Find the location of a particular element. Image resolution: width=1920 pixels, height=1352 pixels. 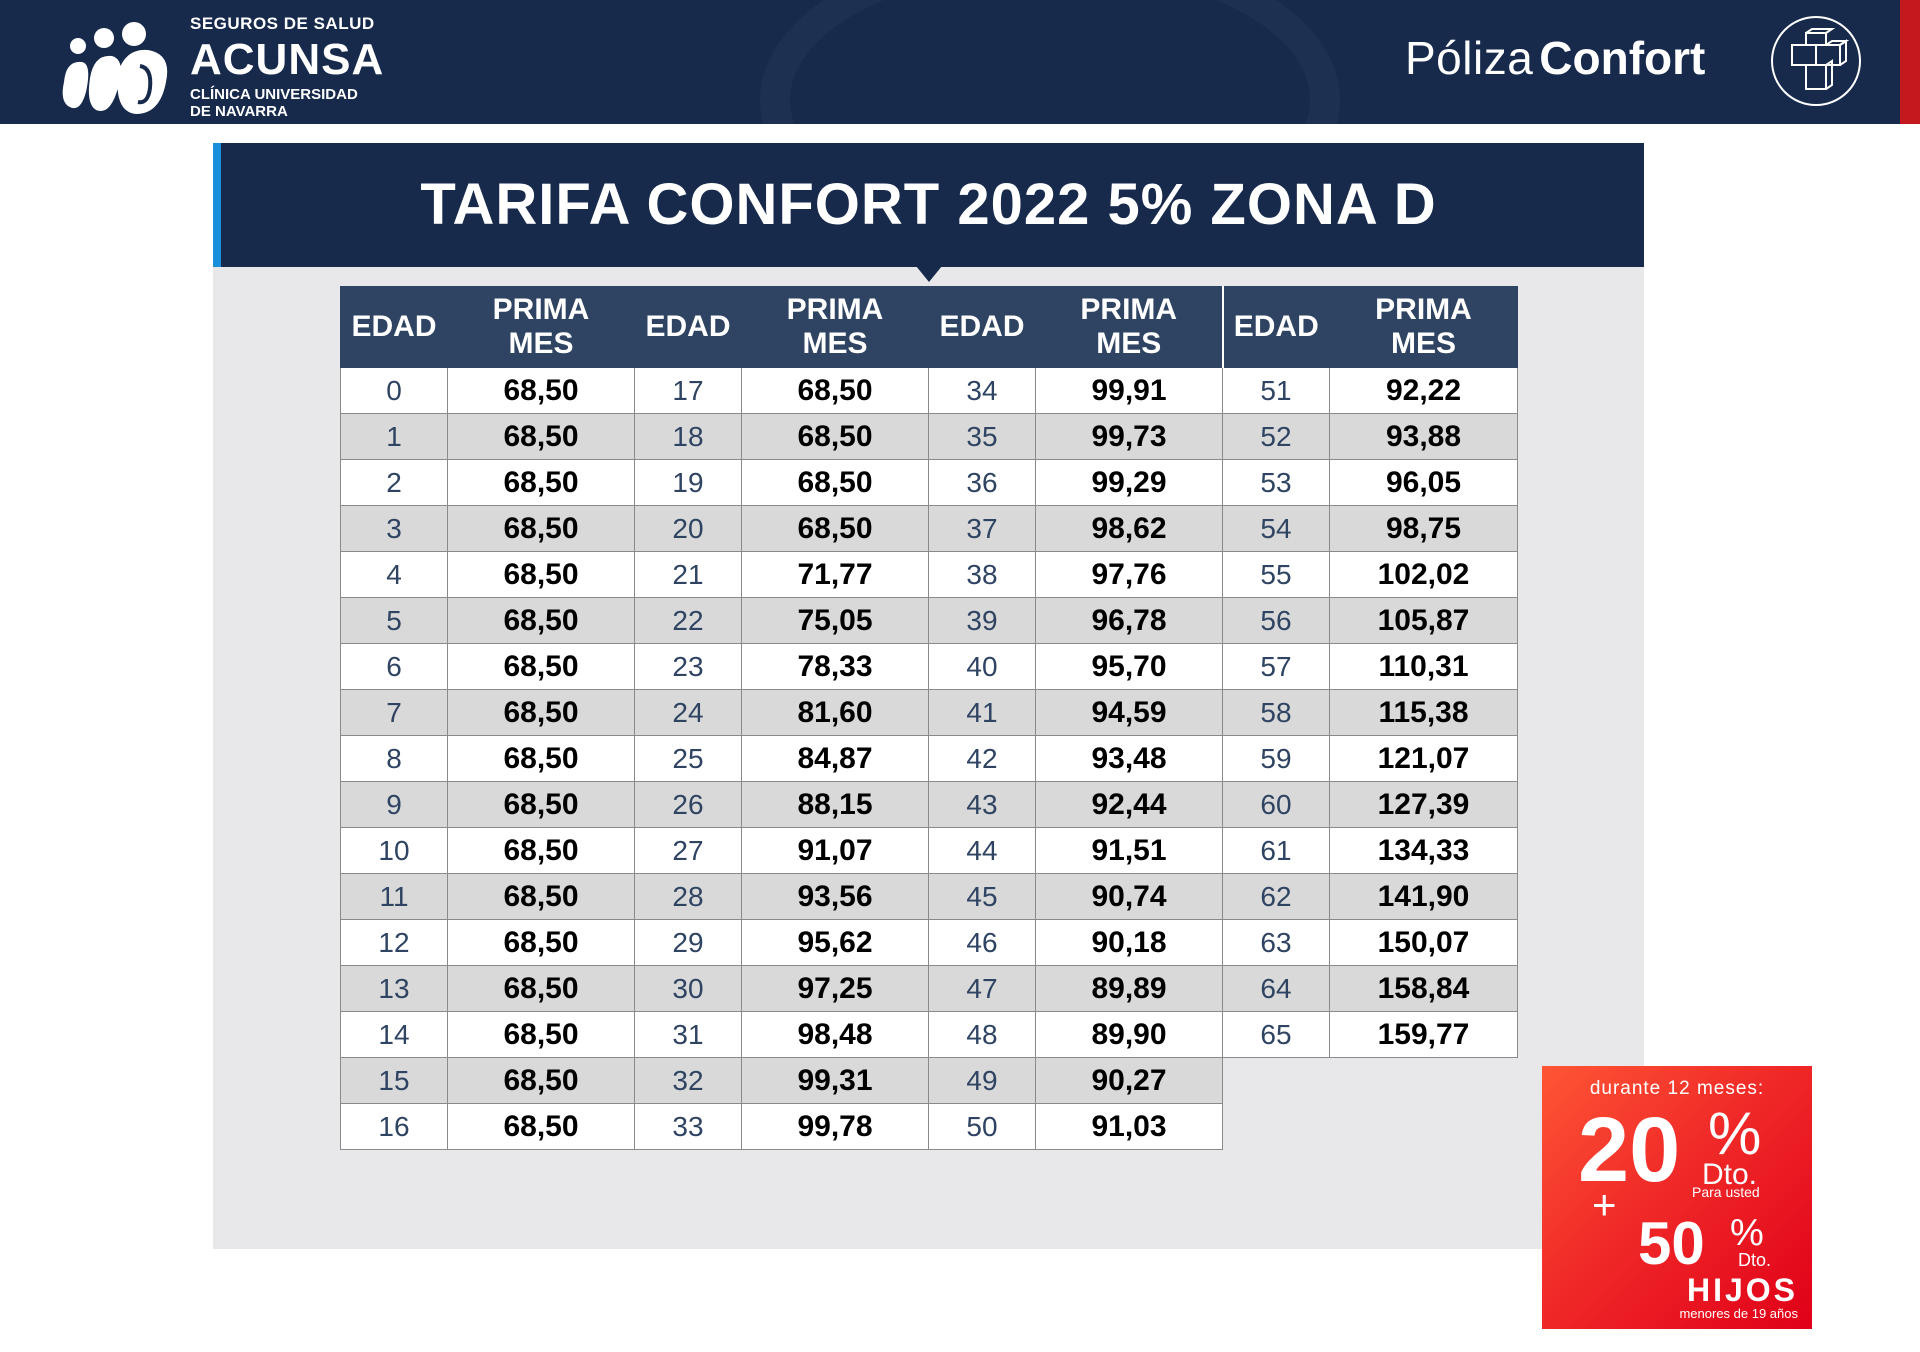

table-row: 4 68,50 21 71,77 38 97,76 55 102,02 is located at coordinates (929, 574).